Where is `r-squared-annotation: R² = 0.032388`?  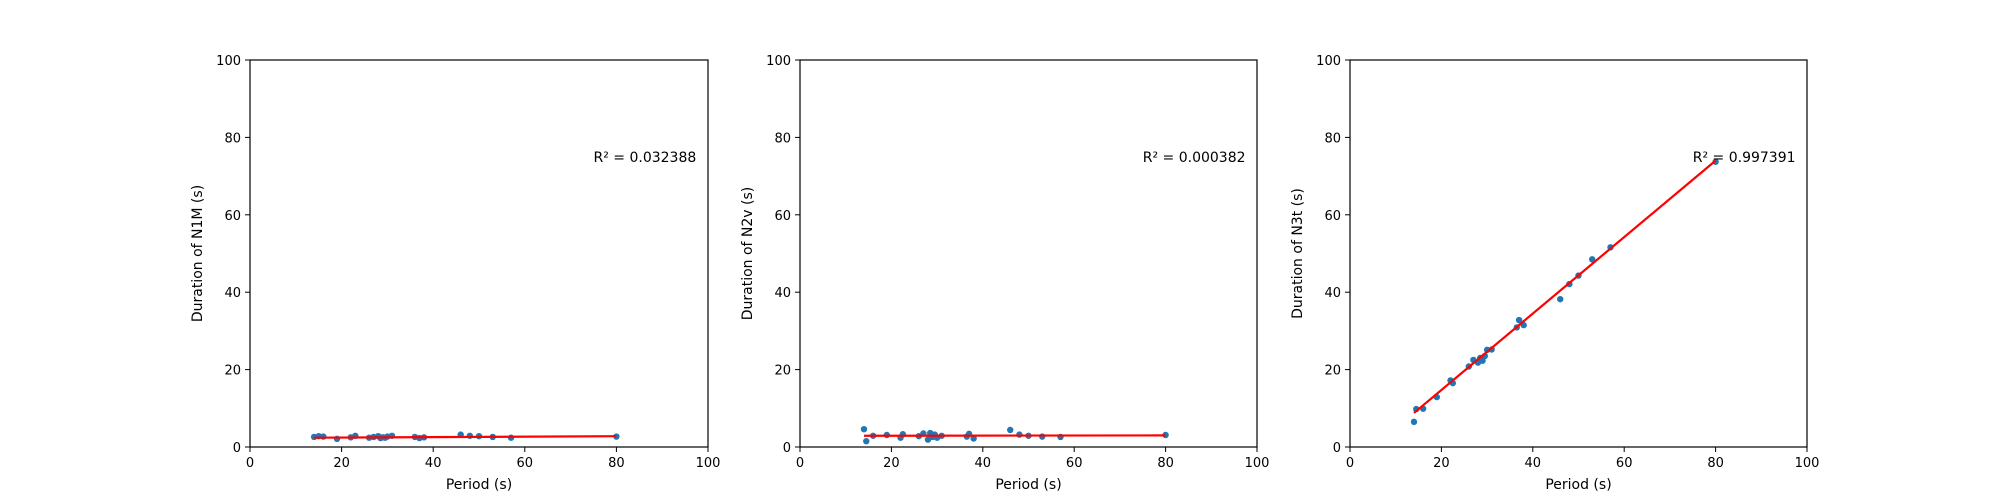 r-squared-annotation: R² = 0.032388 is located at coordinates (645, 158).